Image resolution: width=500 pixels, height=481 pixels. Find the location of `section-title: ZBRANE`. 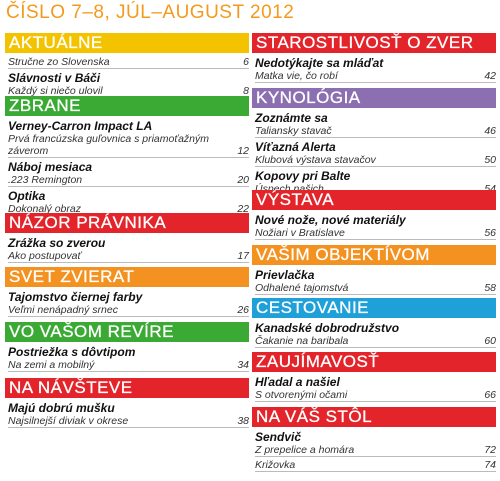

section-title: ZBRANE is located at coordinates (127, 106).